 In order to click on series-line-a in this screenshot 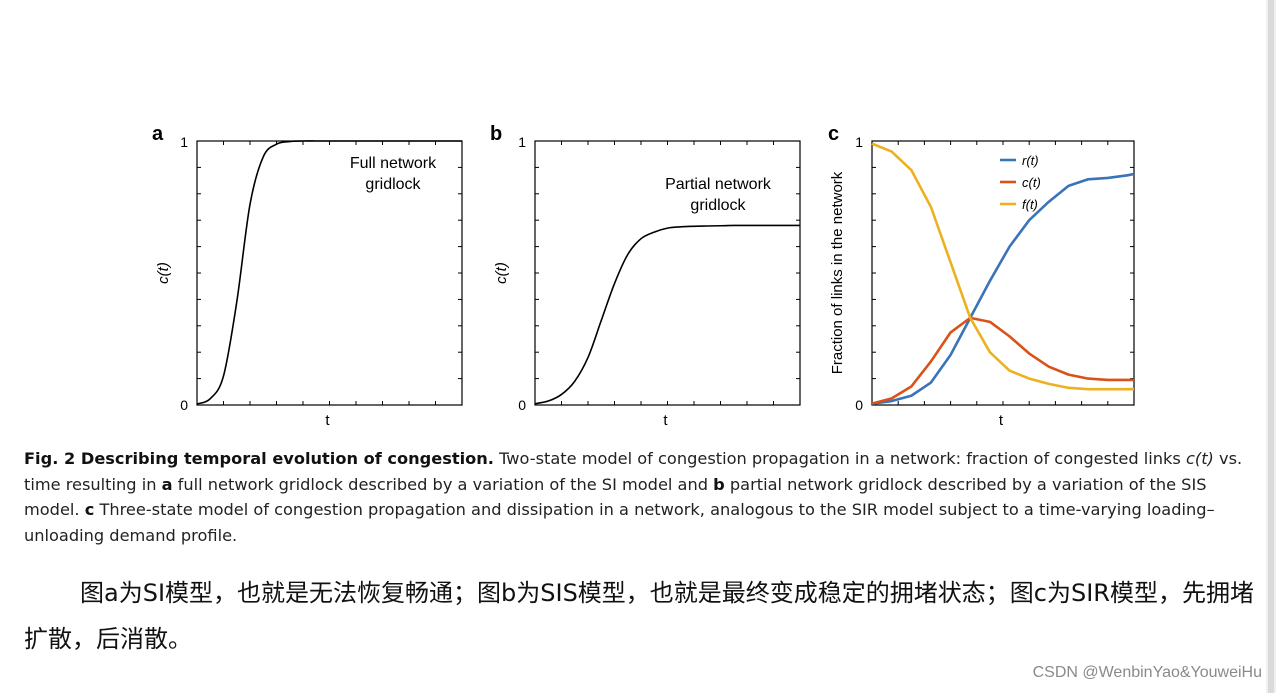, I will do `click(329, 272)`.